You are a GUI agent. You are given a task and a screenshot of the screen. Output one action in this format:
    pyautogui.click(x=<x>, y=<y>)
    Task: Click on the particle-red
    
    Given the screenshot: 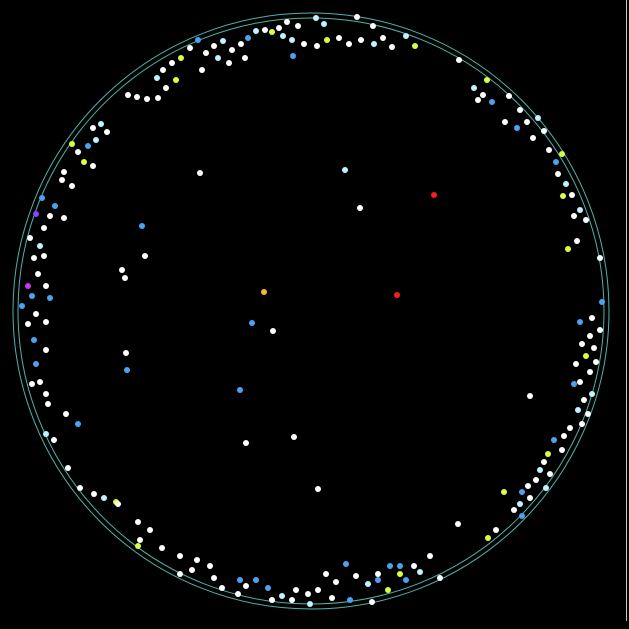 What is the action you would take?
    pyautogui.click(x=397, y=295)
    